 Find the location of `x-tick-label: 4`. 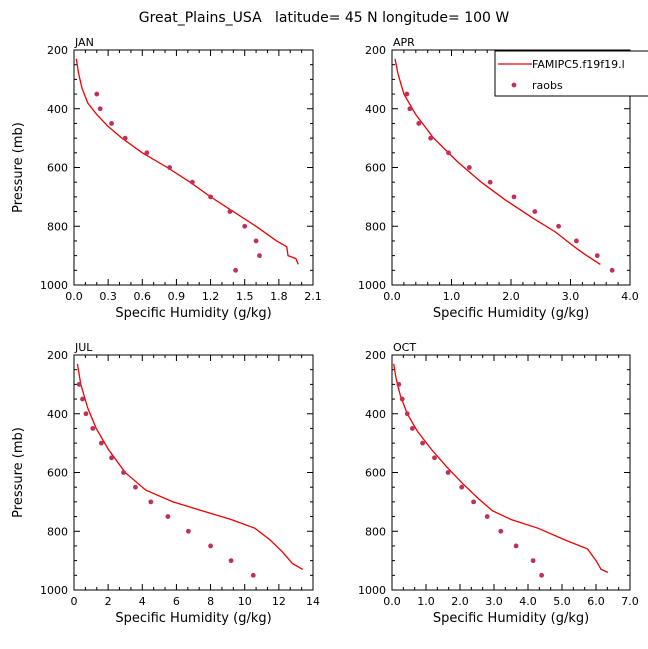

x-tick-label: 4 is located at coordinates (142, 601).